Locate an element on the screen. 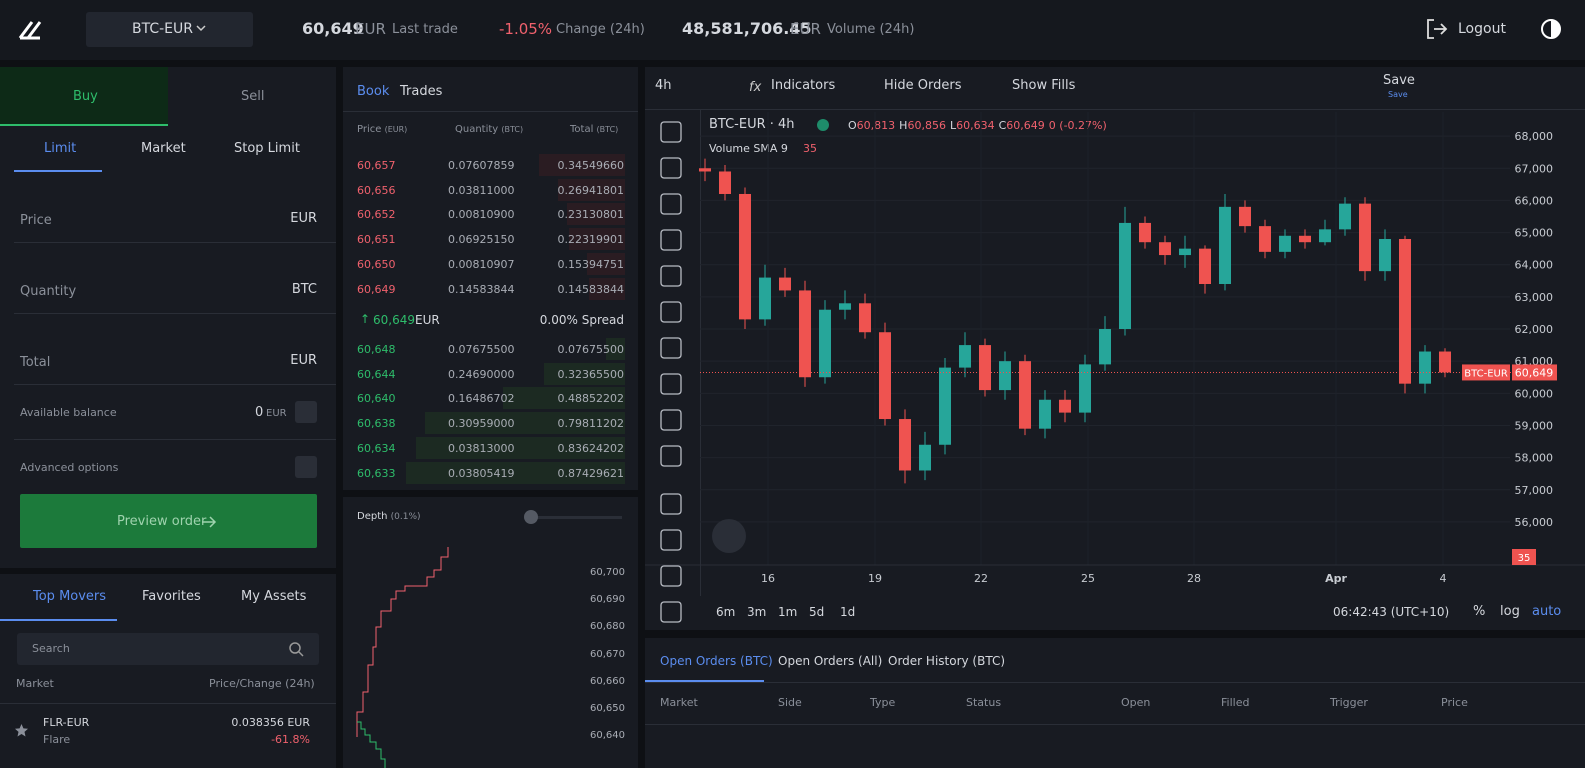 This screenshot has height=768, width=1585. percent: % is located at coordinates (1479, 611).